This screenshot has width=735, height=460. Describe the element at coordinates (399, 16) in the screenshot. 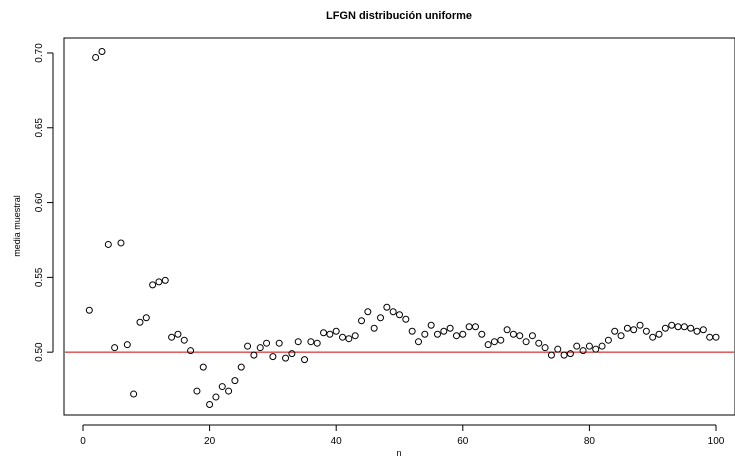

I see `chart-title: LFGN distribución uniforme` at that location.